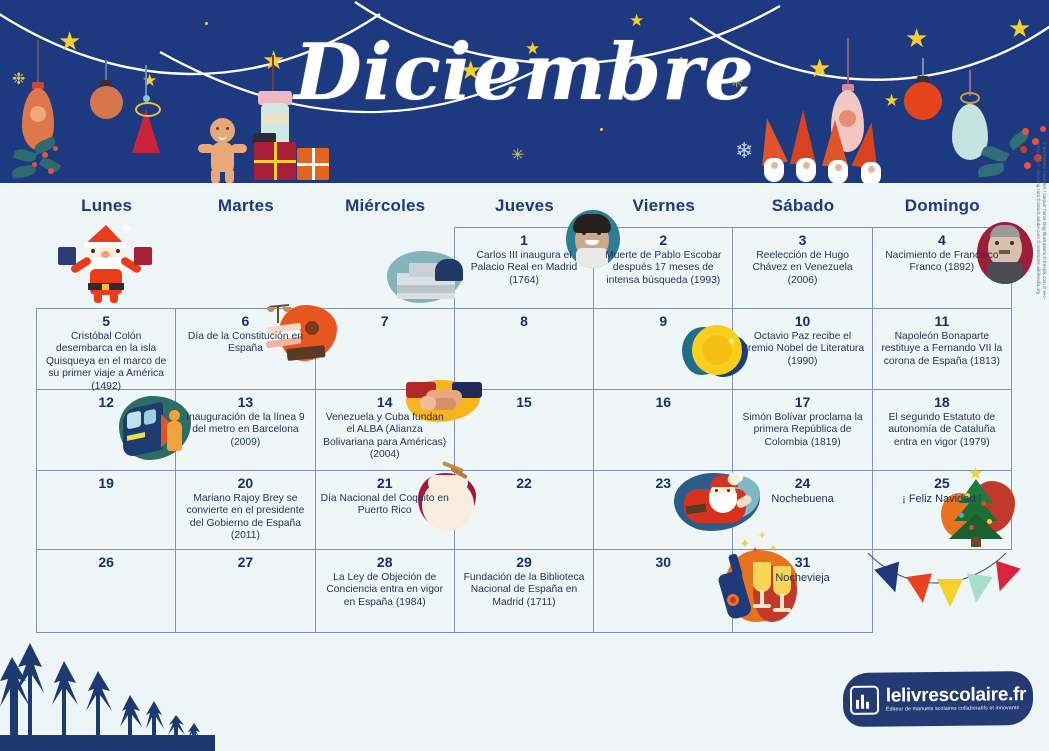 The image size is (1049, 751). I want to click on gift-box-icon, so click(313, 164).